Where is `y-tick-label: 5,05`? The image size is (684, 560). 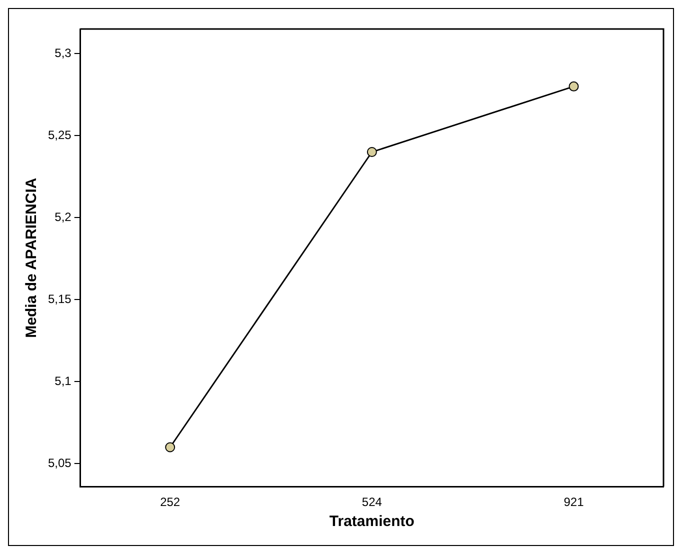 y-tick-label: 5,05 is located at coordinates (60, 463).